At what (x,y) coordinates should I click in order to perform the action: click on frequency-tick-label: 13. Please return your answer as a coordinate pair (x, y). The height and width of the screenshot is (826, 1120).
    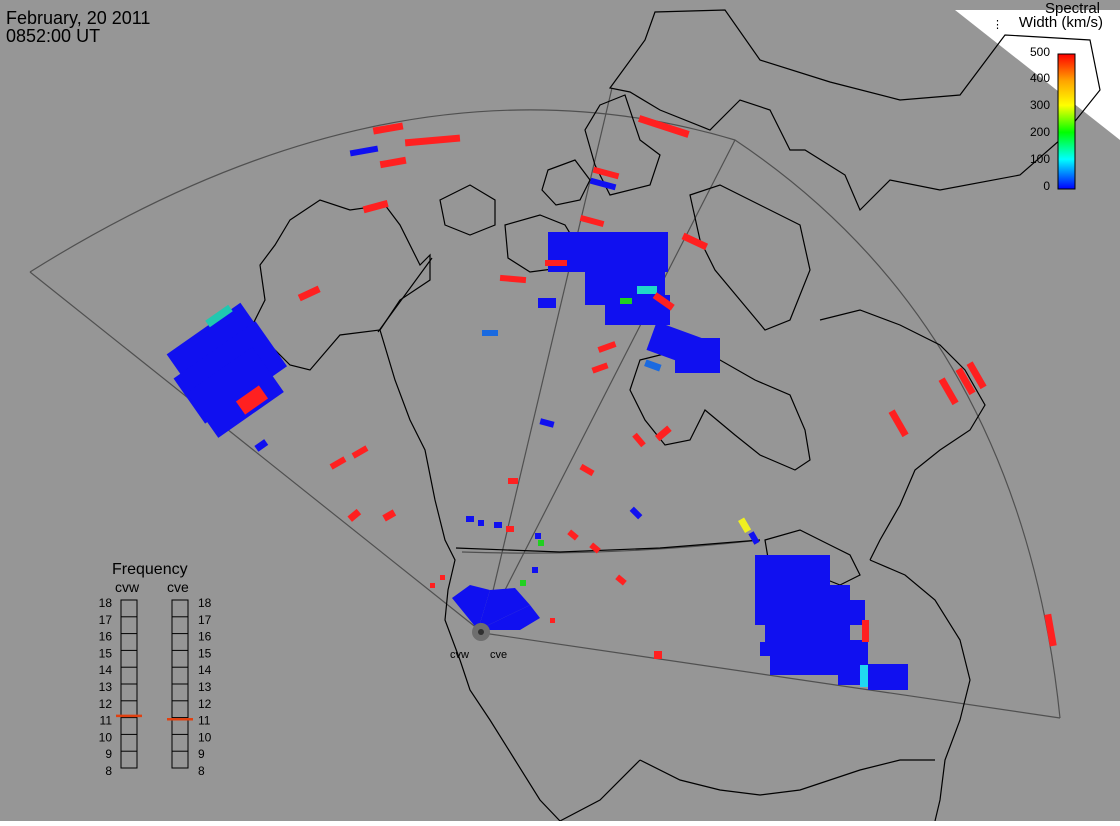
    Looking at the image, I should click on (205, 687).